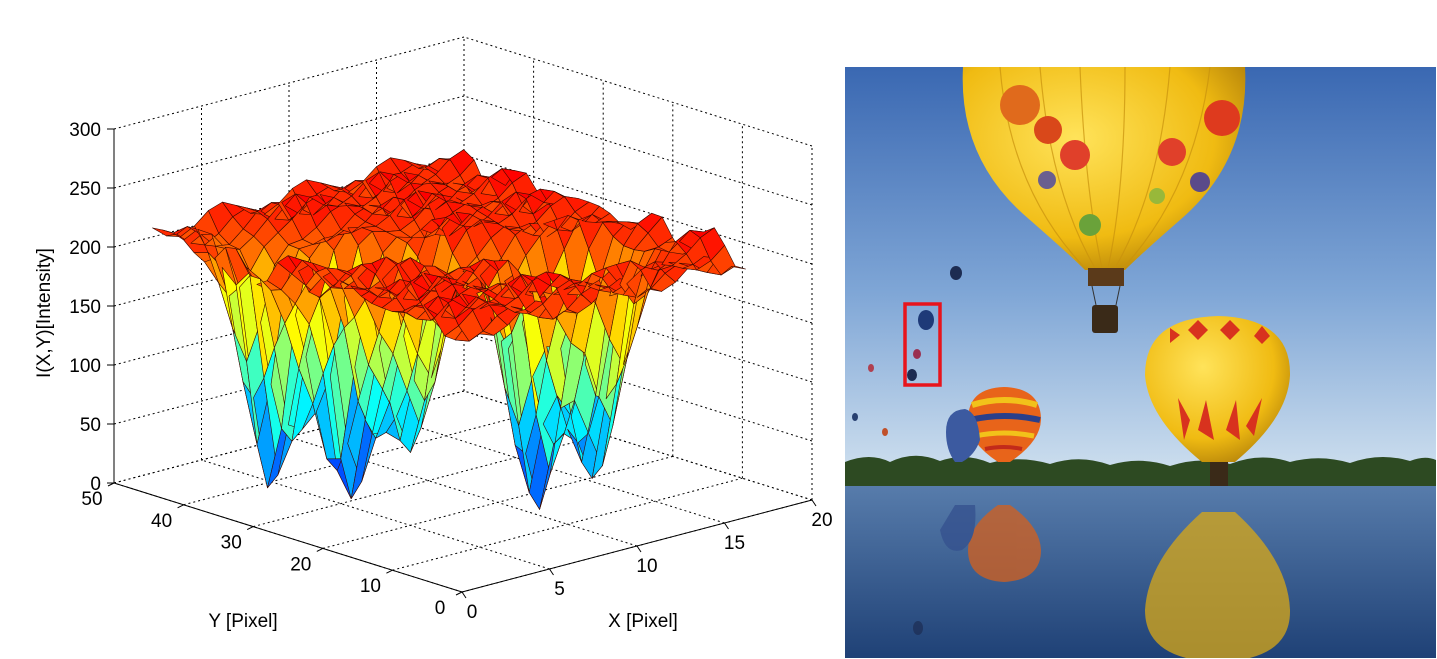  I want to click on x-tick-label: 0, so click(472, 612).